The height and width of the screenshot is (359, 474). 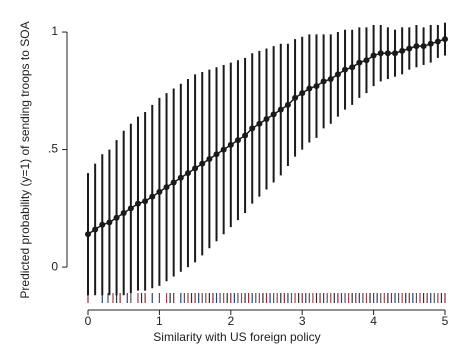 What do you see at coordinates (445, 321) in the screenshot?
I see `x-tick-label: 5` at bounding box center [445, 321].